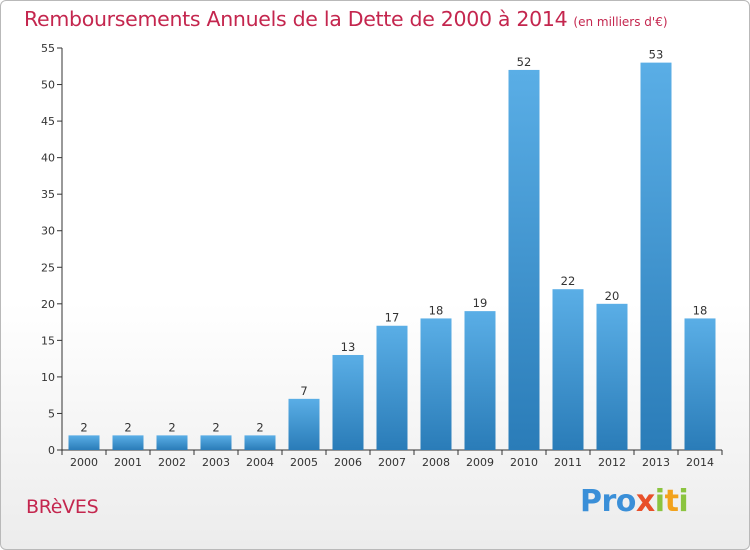 The image size is (750, 550). What do you see at coordinates (568, 281) in the screenshot?
I see `value-label-2011: 22` at bounding box center [568, 281].